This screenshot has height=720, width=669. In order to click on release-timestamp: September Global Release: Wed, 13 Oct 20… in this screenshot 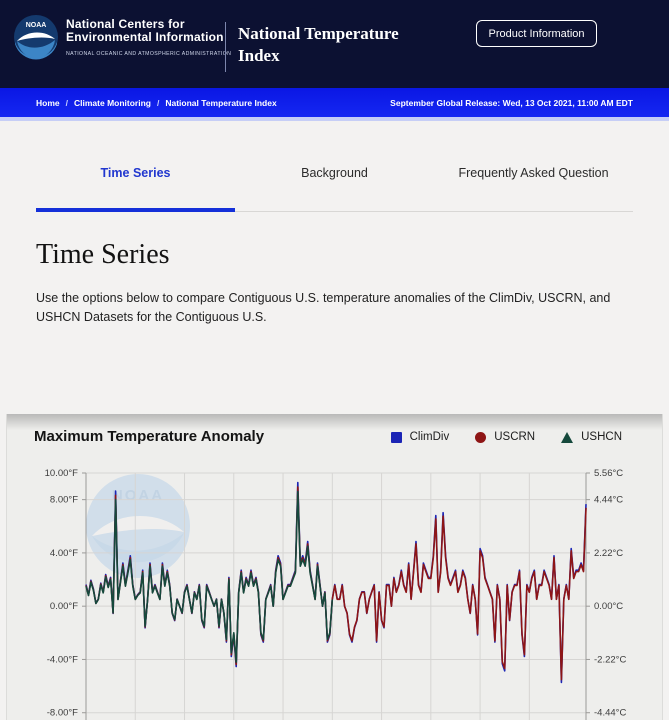, I will do `click(511, 103)`.